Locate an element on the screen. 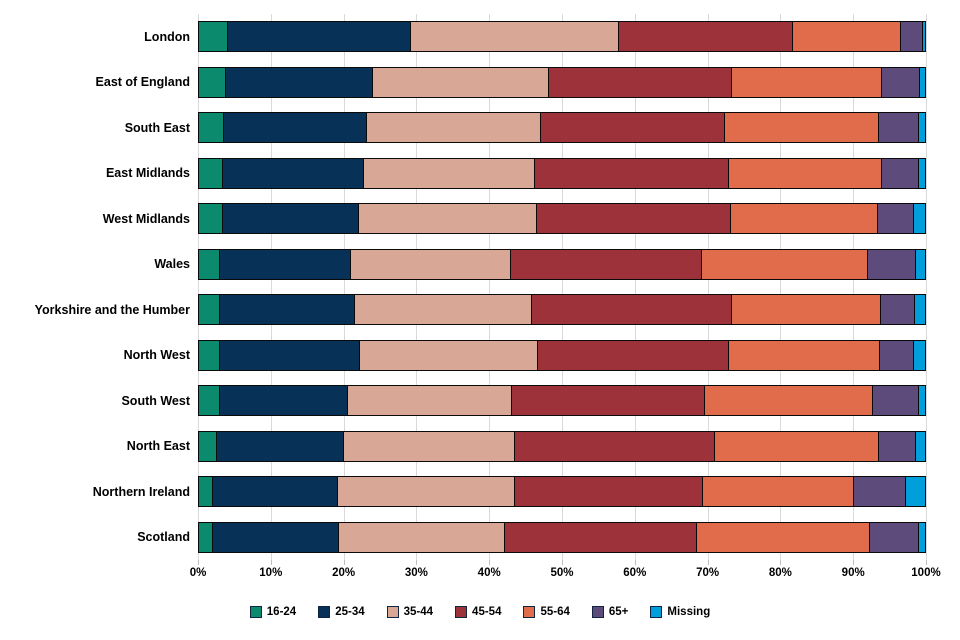 The image size is (960, 640). x-axis-label: 100% is located at coordinates (926, 573).